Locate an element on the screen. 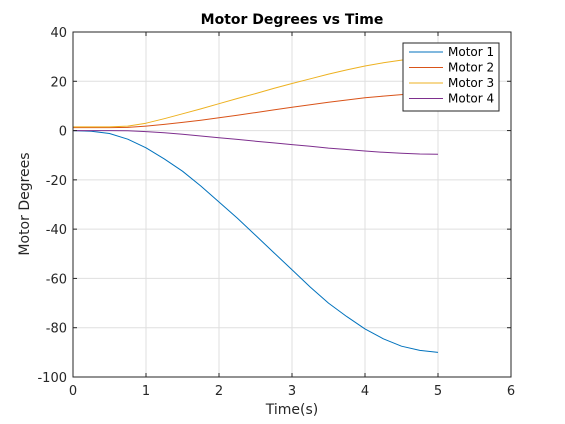 The height and width of the screenshot is (424, 565). y-tick-label: -40 is located at coordinates (56, 230).